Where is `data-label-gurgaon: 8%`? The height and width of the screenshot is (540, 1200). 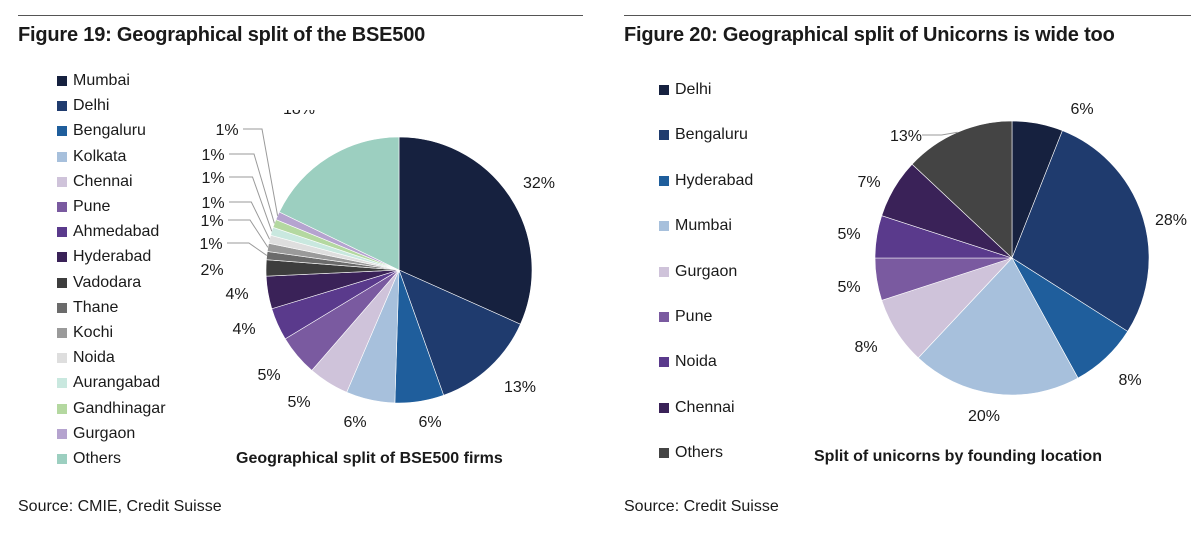
data-label-gurgaon: 8% is located at coordinates (865, 347).